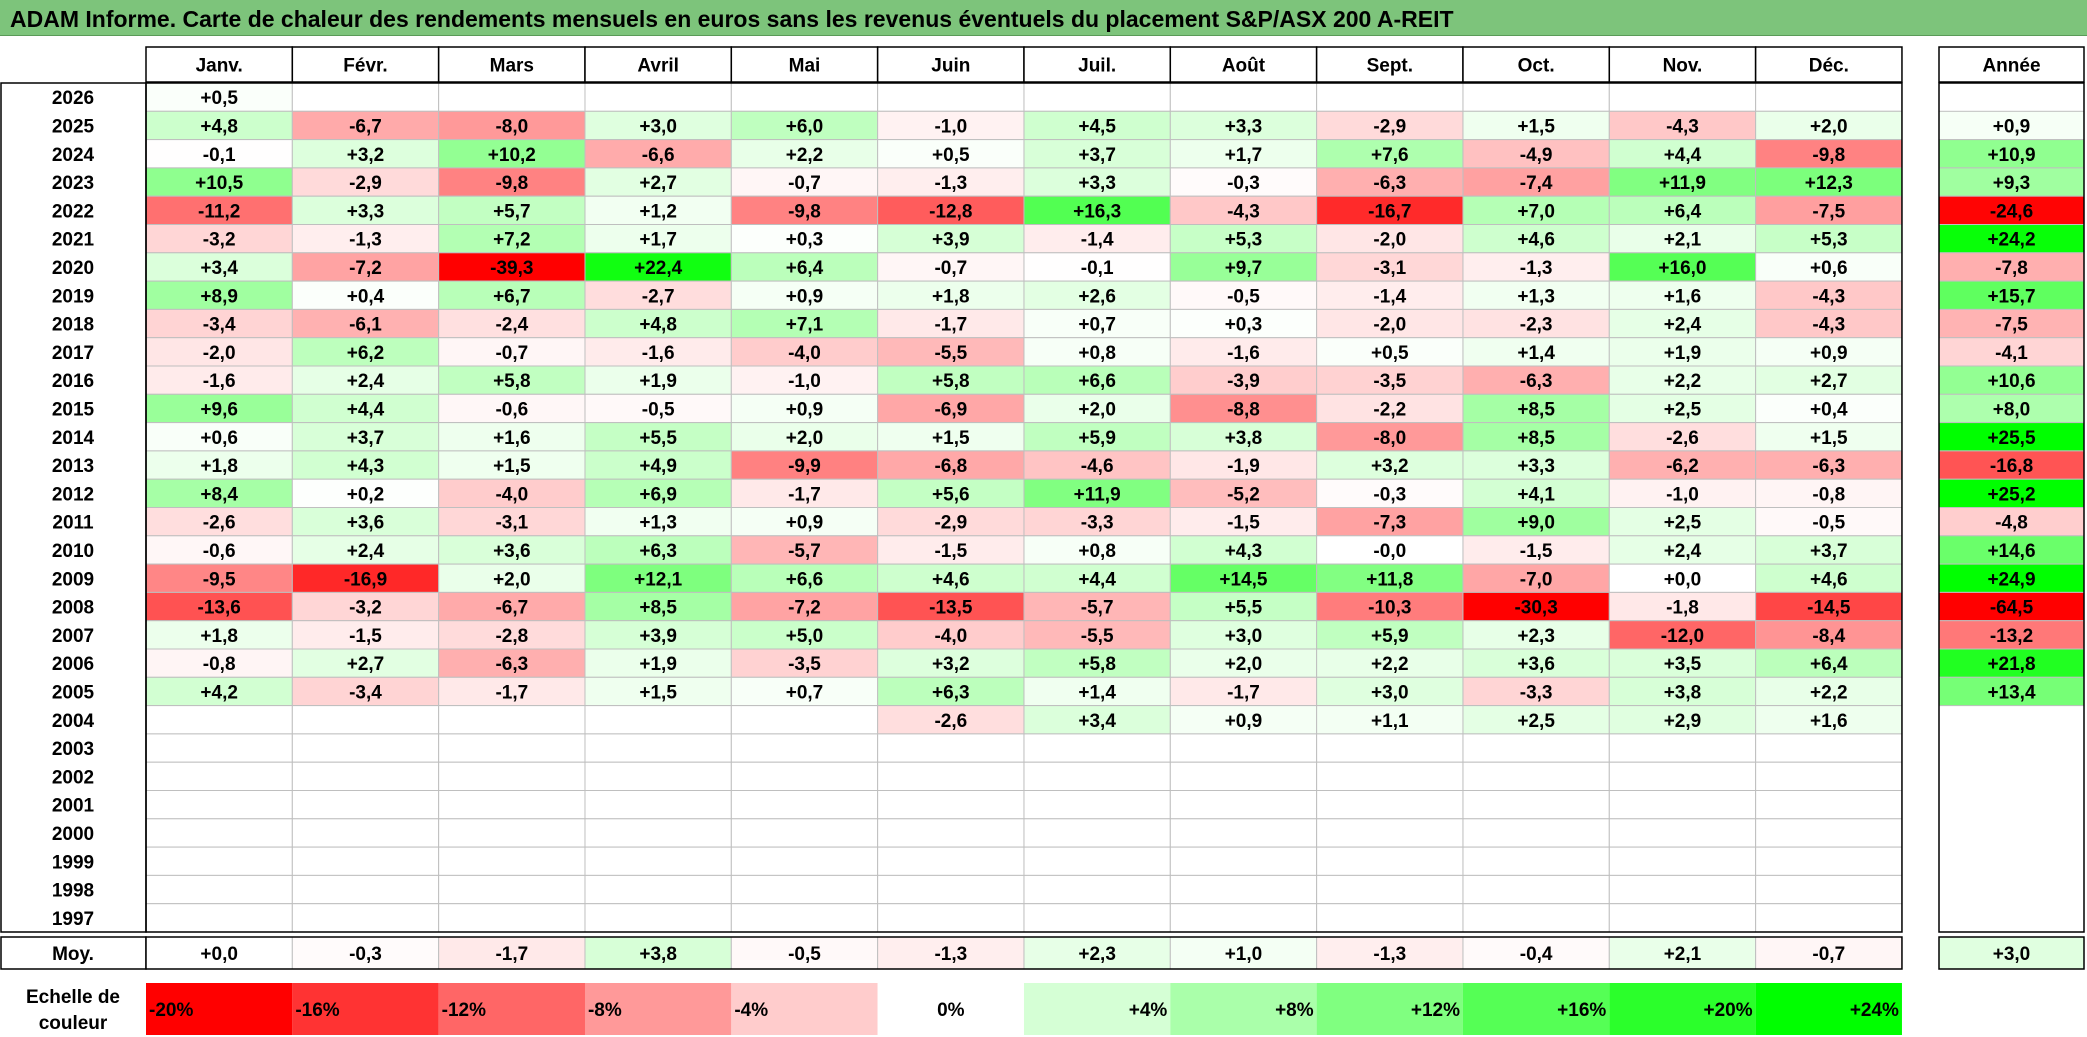  Describe the element at coordinates (73, 466) in the screenshot. I see `year-label: 2013` at that location.